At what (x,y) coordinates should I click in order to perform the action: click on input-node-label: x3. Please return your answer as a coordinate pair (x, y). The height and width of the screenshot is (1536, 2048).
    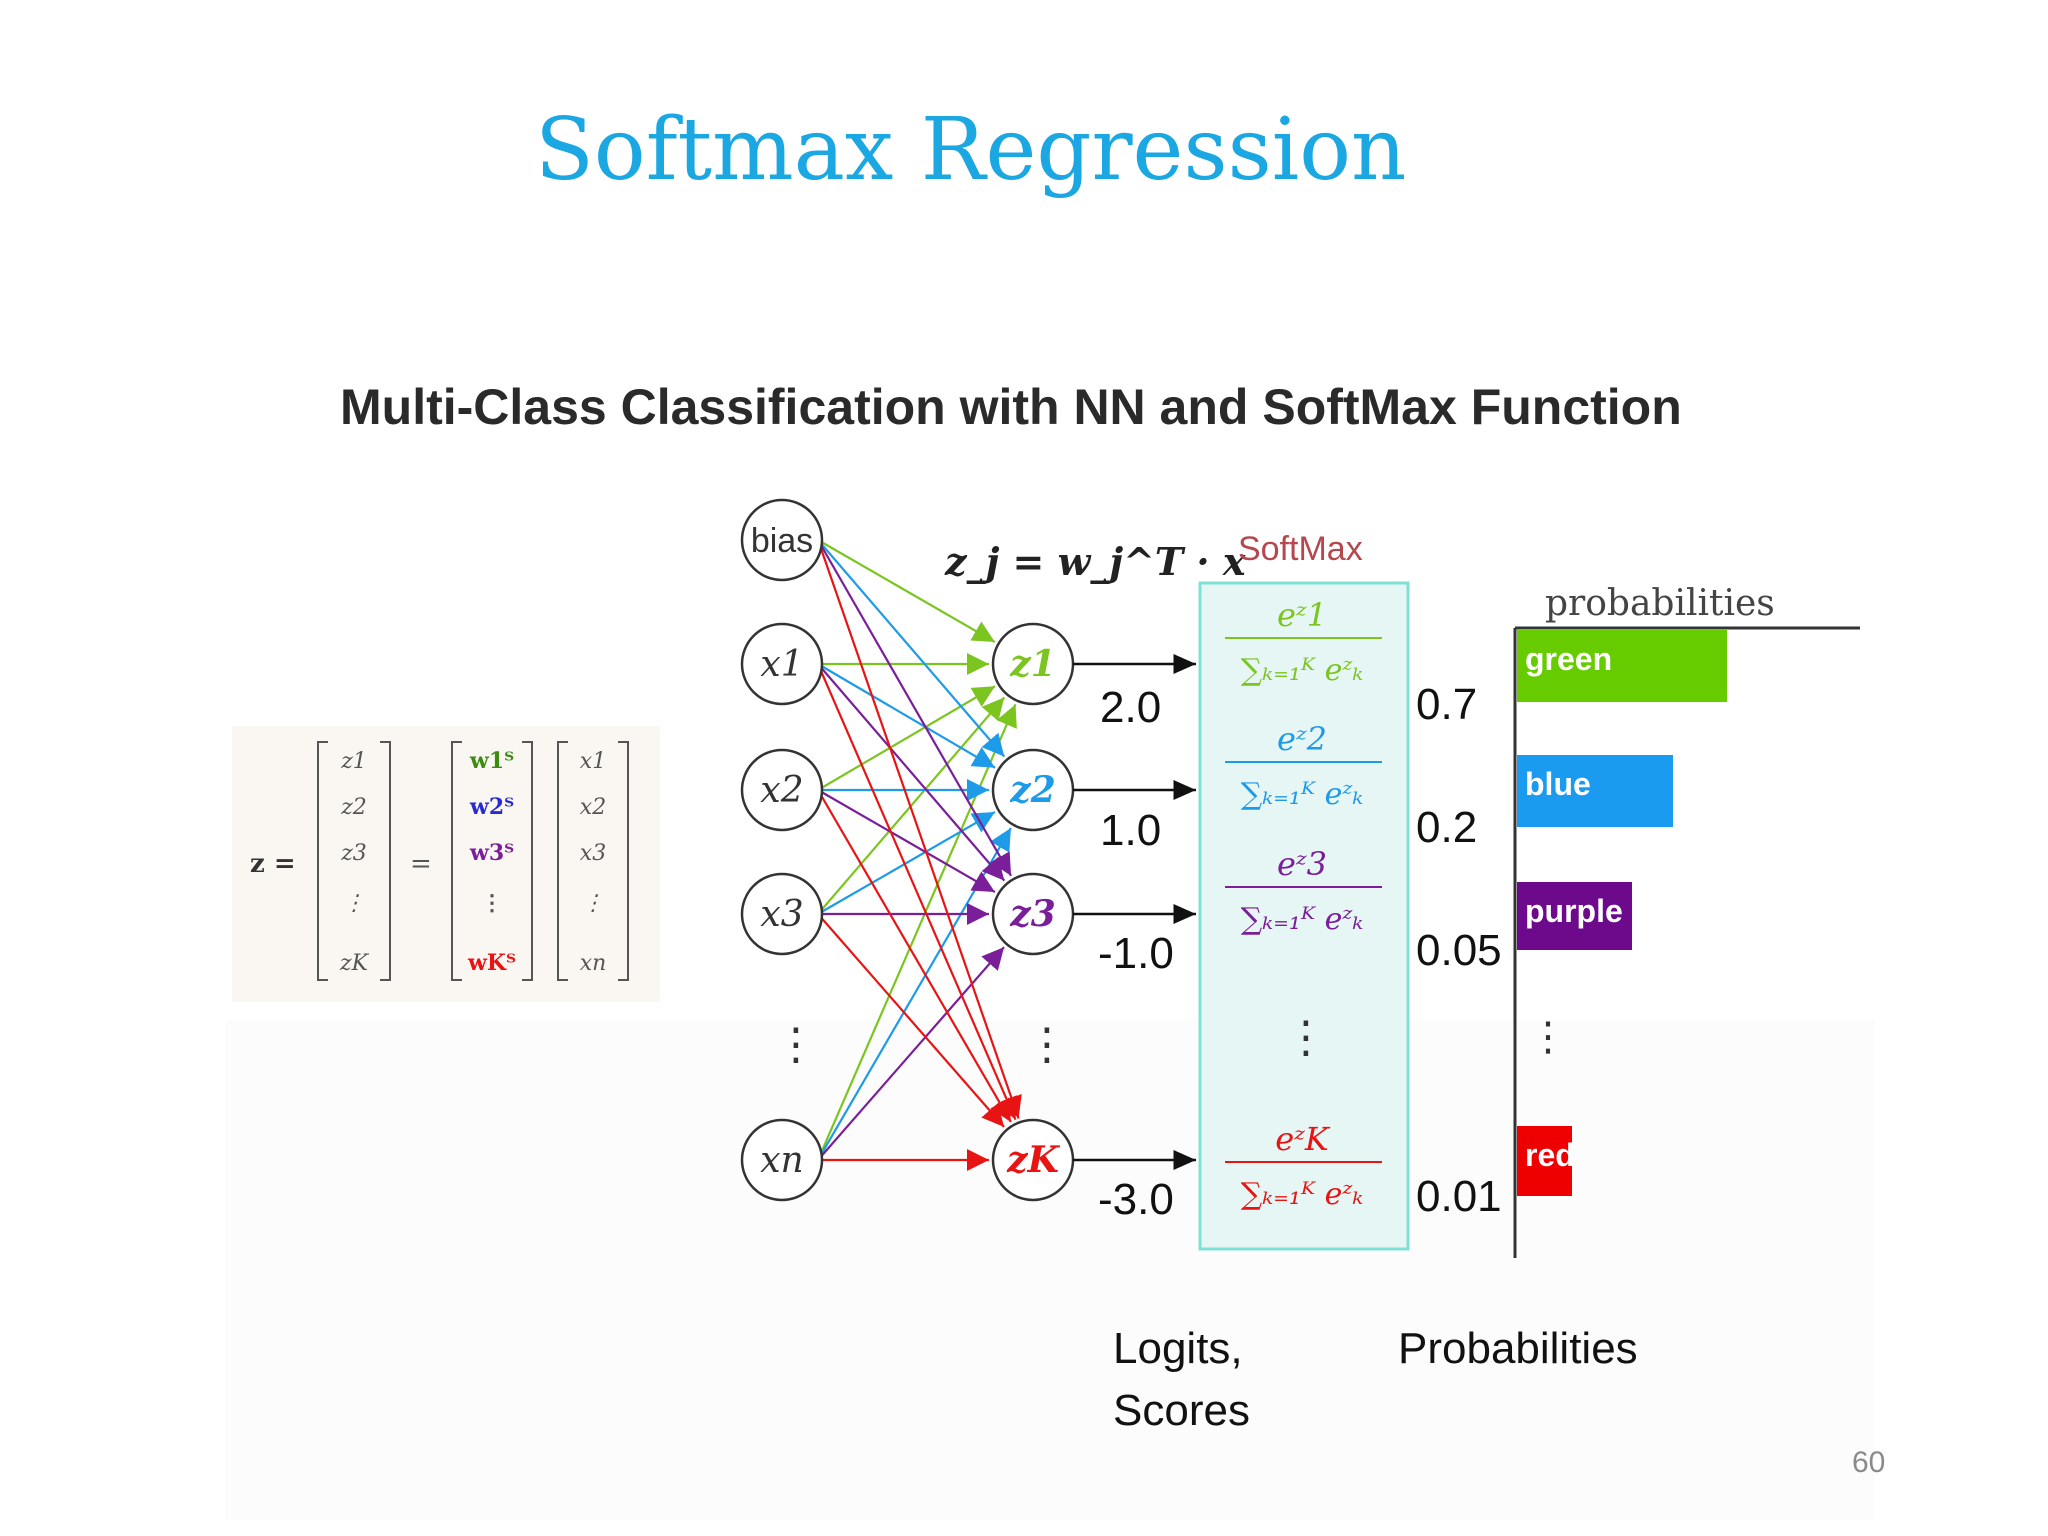
    Looking at the image, I should click on (781, 914).